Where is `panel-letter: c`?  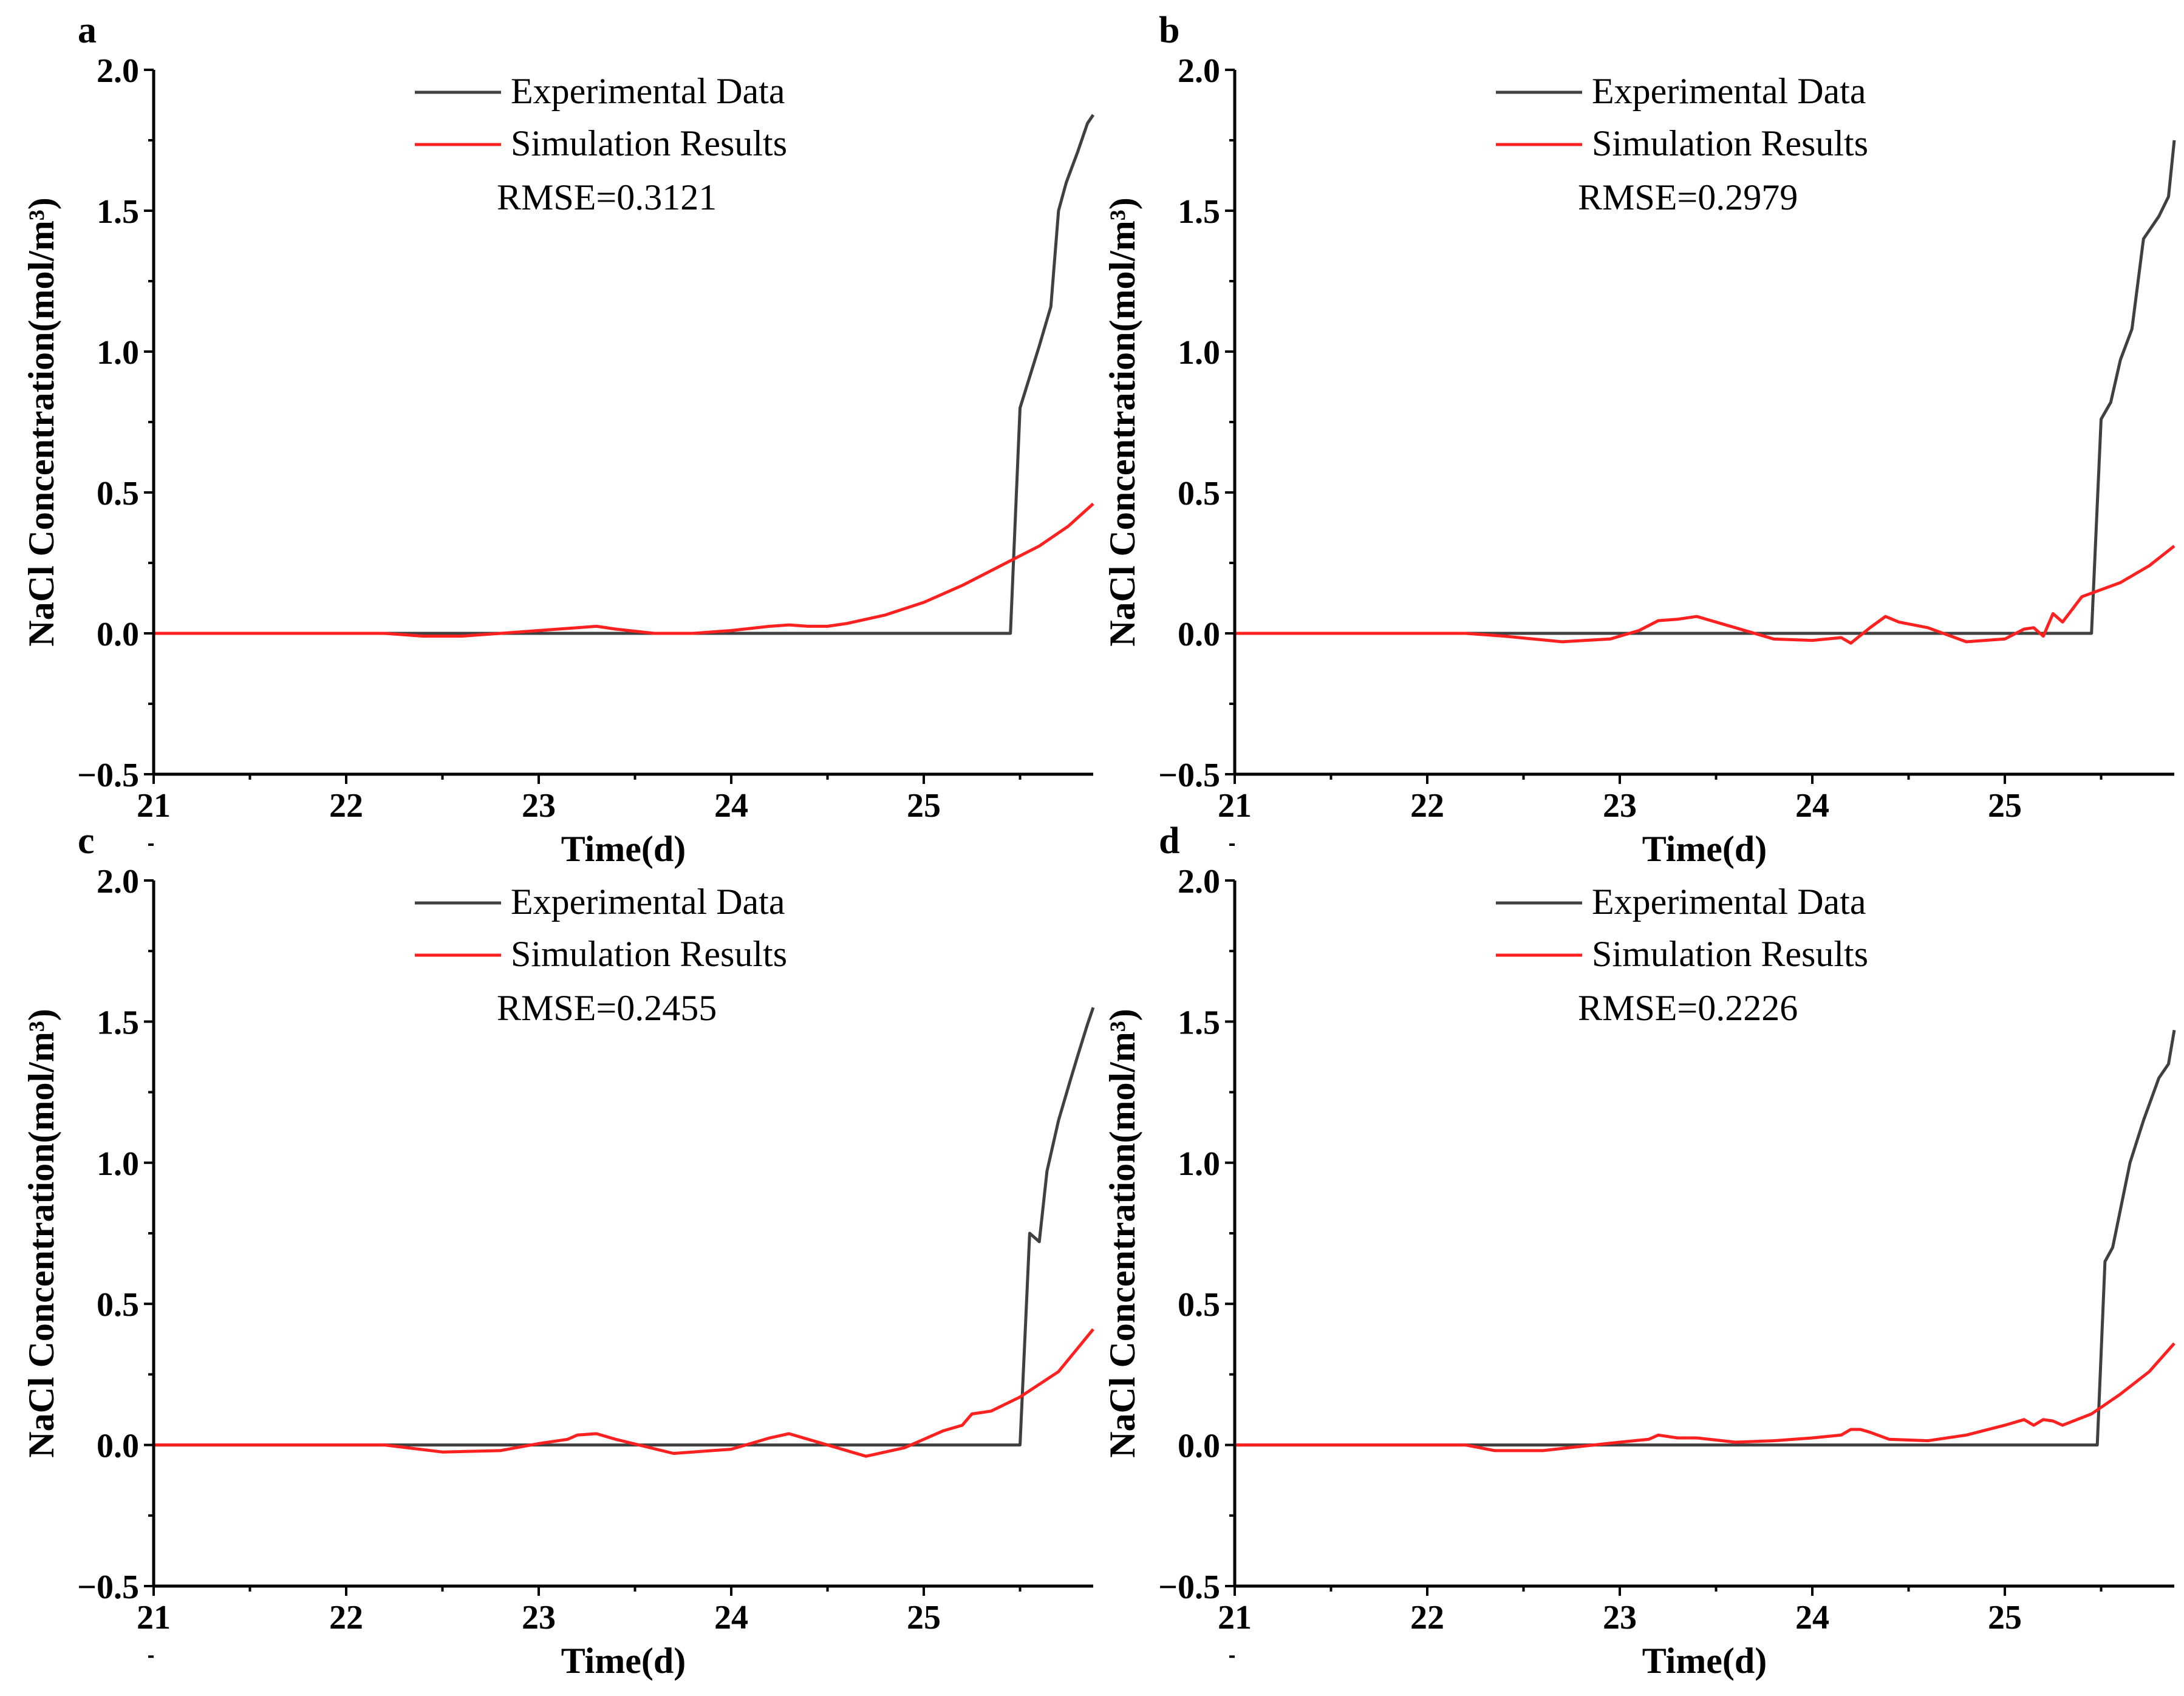
panel-letter: c is located at coordinates (86, 841).